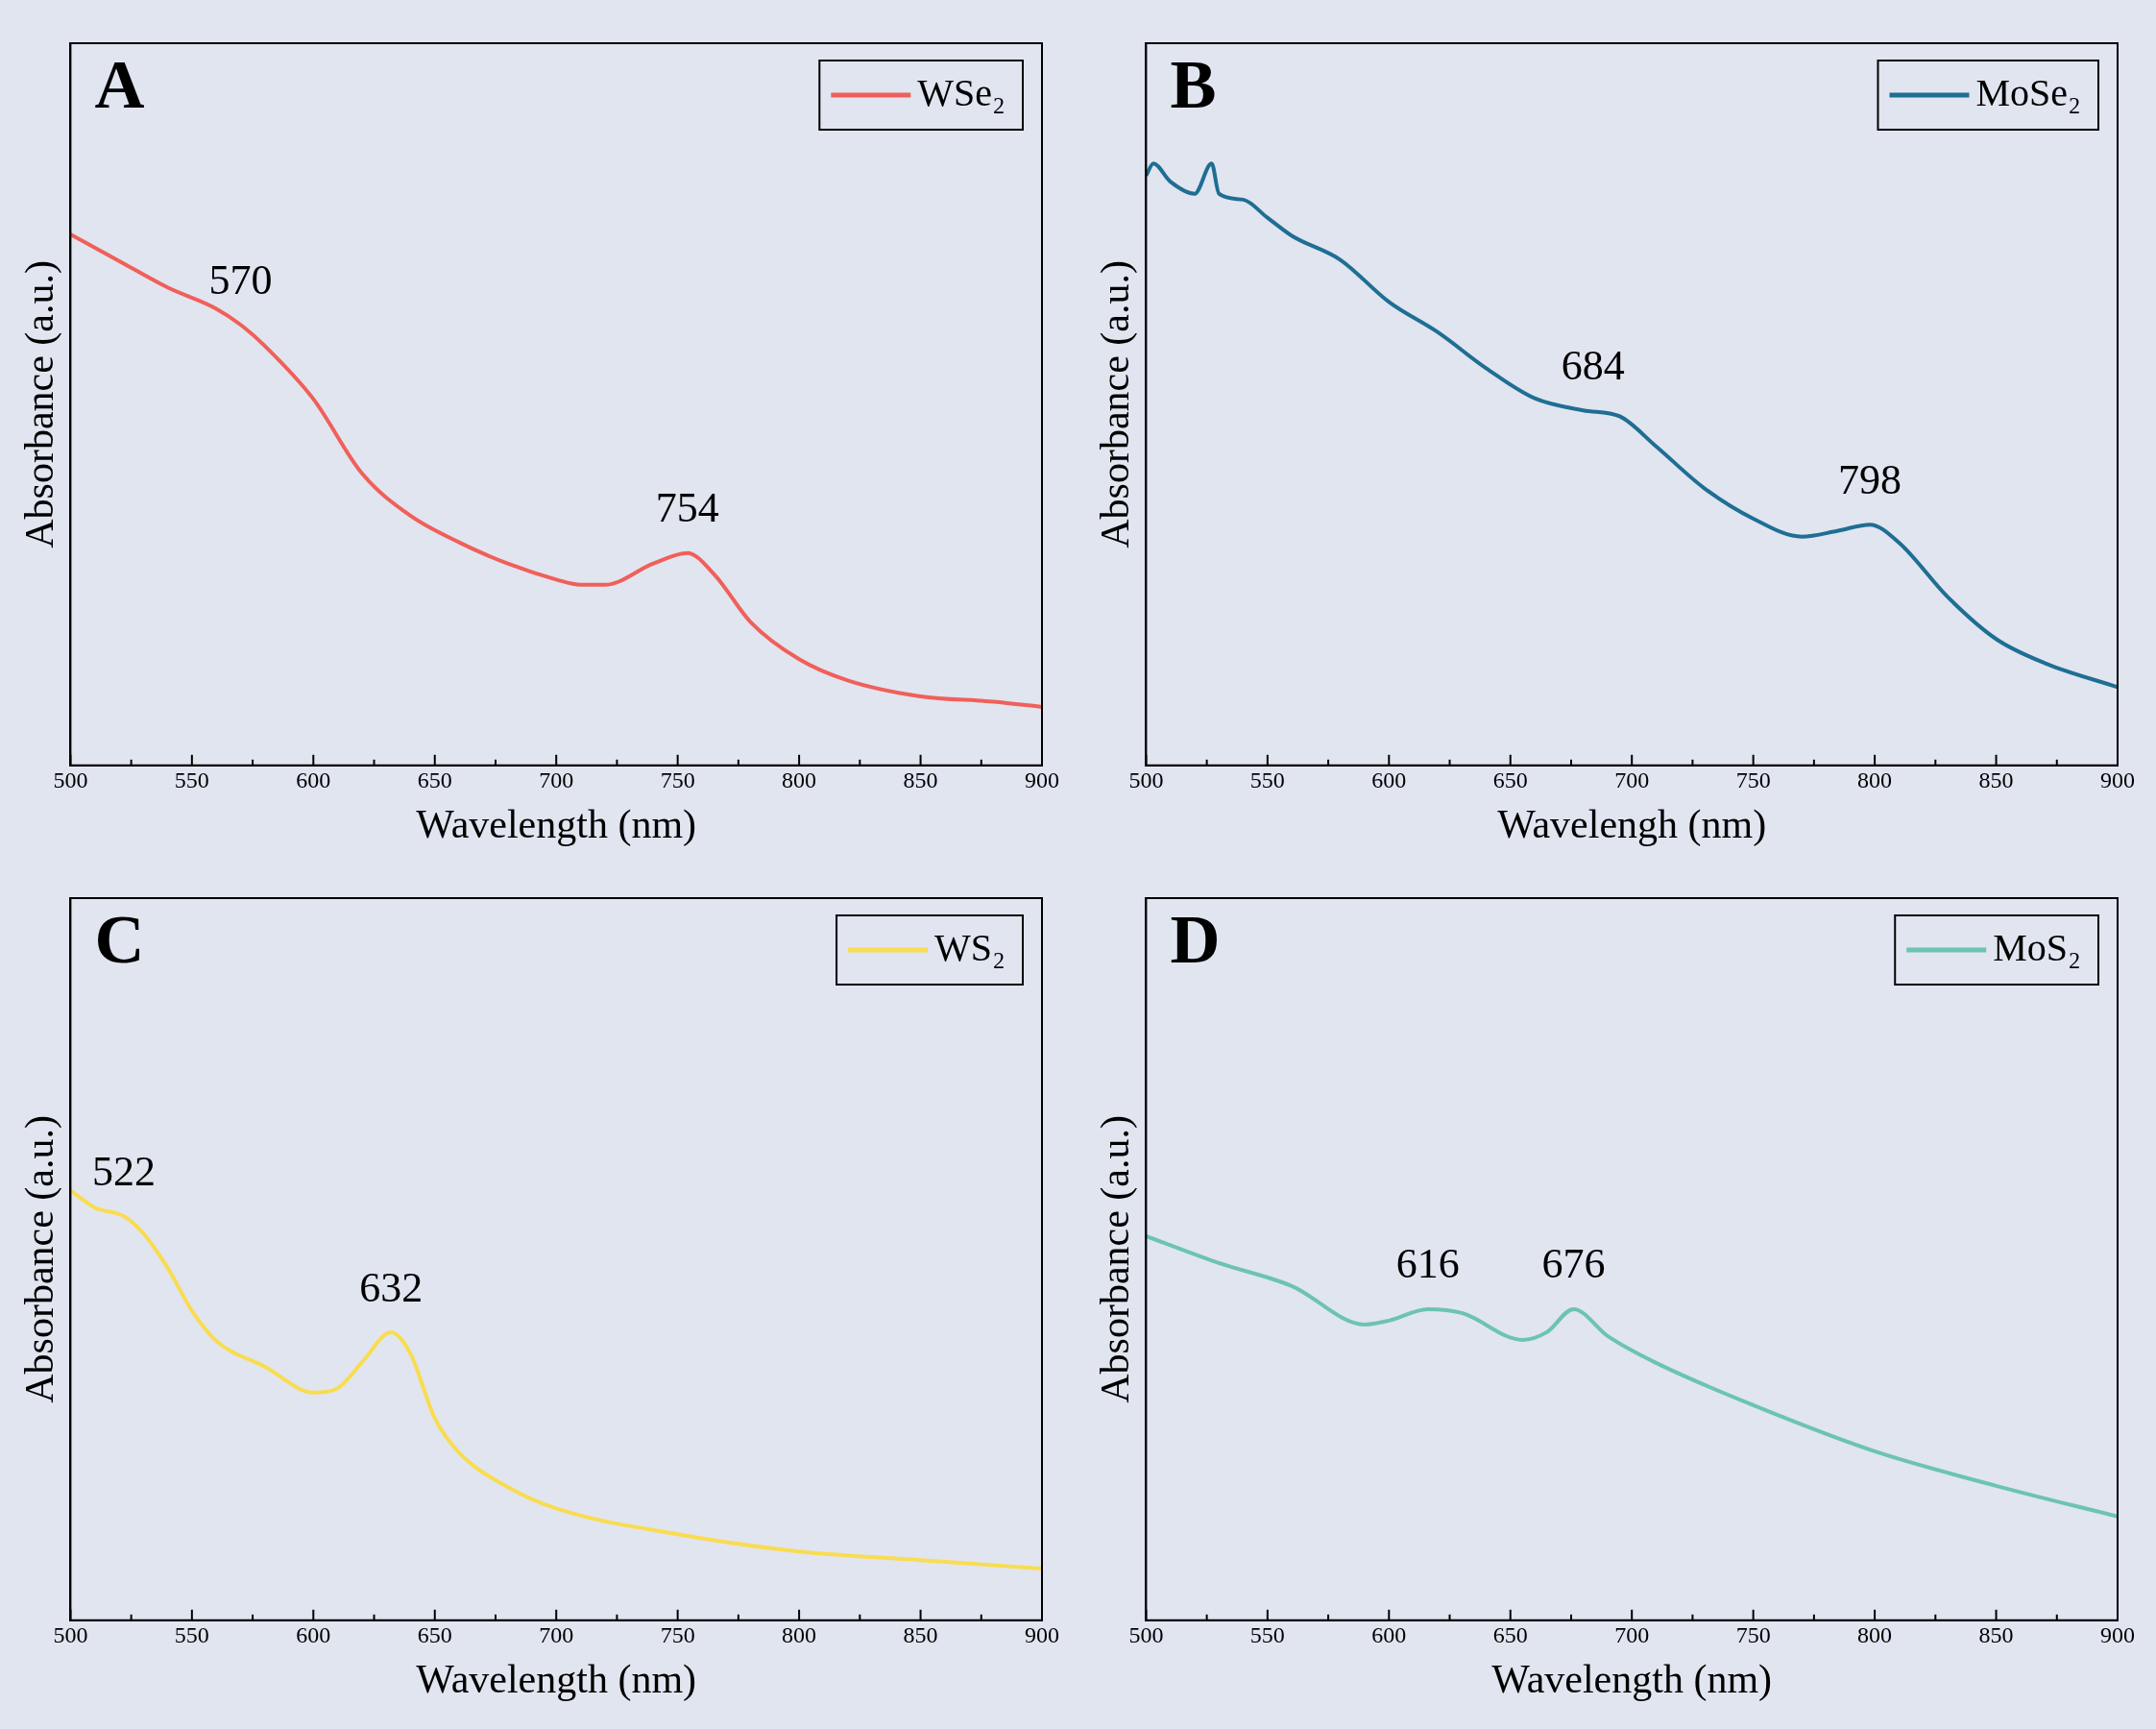  Describe the element at coordinates (1632, 824) in the screenshot. I see `x-axis-title: Wavelengh (nm)` at that location.